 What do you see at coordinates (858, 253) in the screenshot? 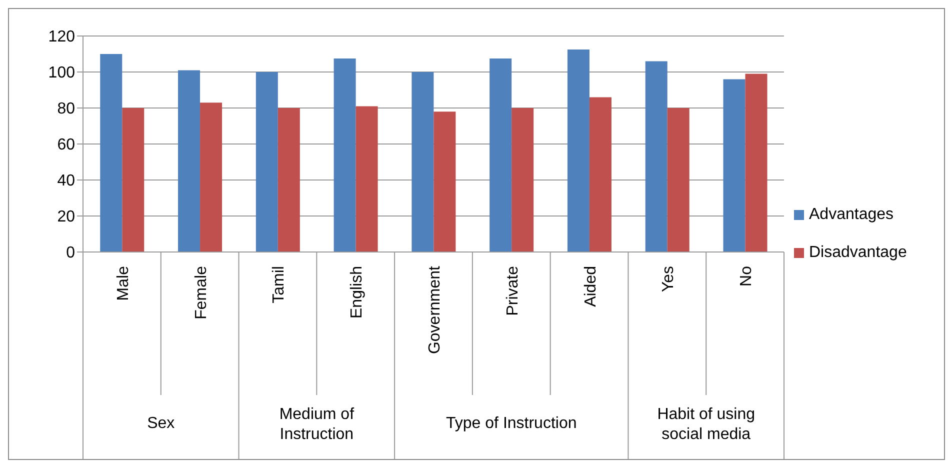
I see `legend-label: Disadvantage` at bounding box center [858, 253].